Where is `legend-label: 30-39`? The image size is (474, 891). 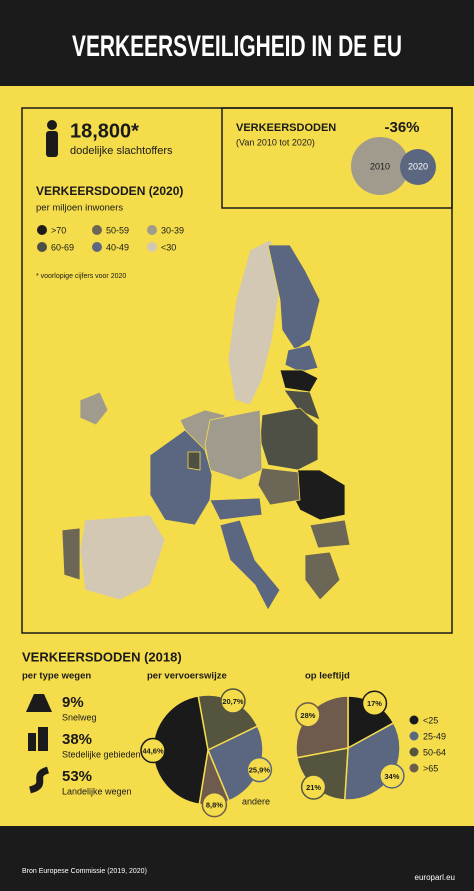
legend-label: 30-39 is located at coordinates (172, 230).